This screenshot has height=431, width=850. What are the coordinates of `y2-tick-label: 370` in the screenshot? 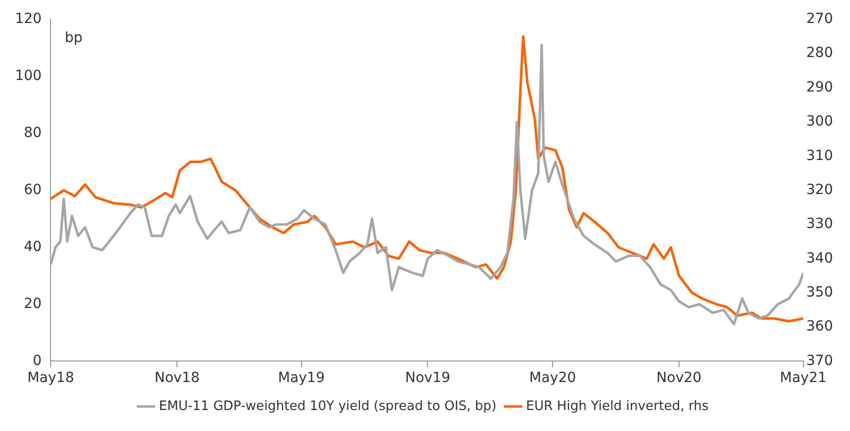 It's located at (820, 360).